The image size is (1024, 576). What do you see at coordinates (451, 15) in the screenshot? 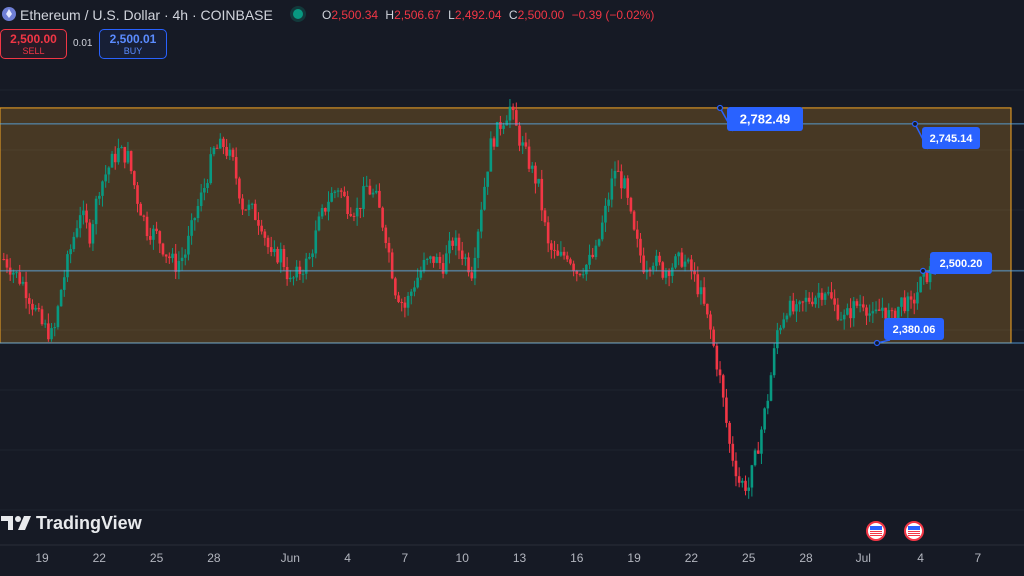
I see `low-label: L` at bounding box center [451, 15].